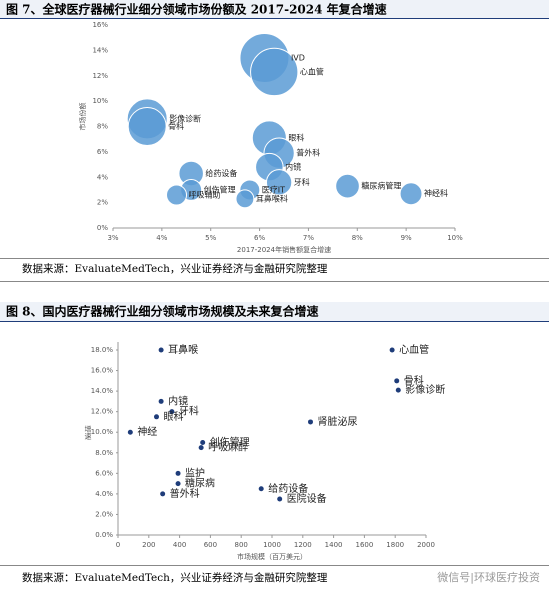 This screenshot has height=600, width=549. What do you see at coordinates (104, 494) in the screenshot?
I see `y-tick-label: 4.0%` at bounding box center [104, 494].